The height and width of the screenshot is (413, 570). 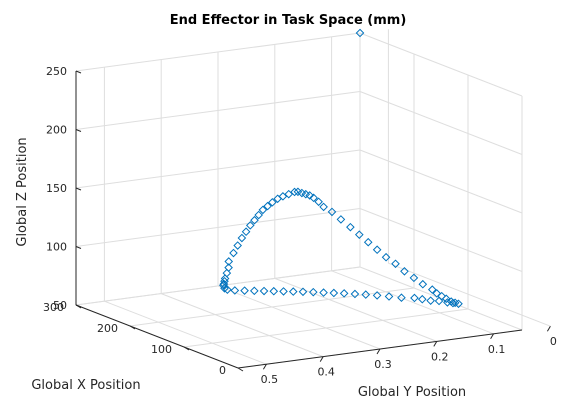 I want to click on z-tick-label: 50, so click(x=60, y=305).